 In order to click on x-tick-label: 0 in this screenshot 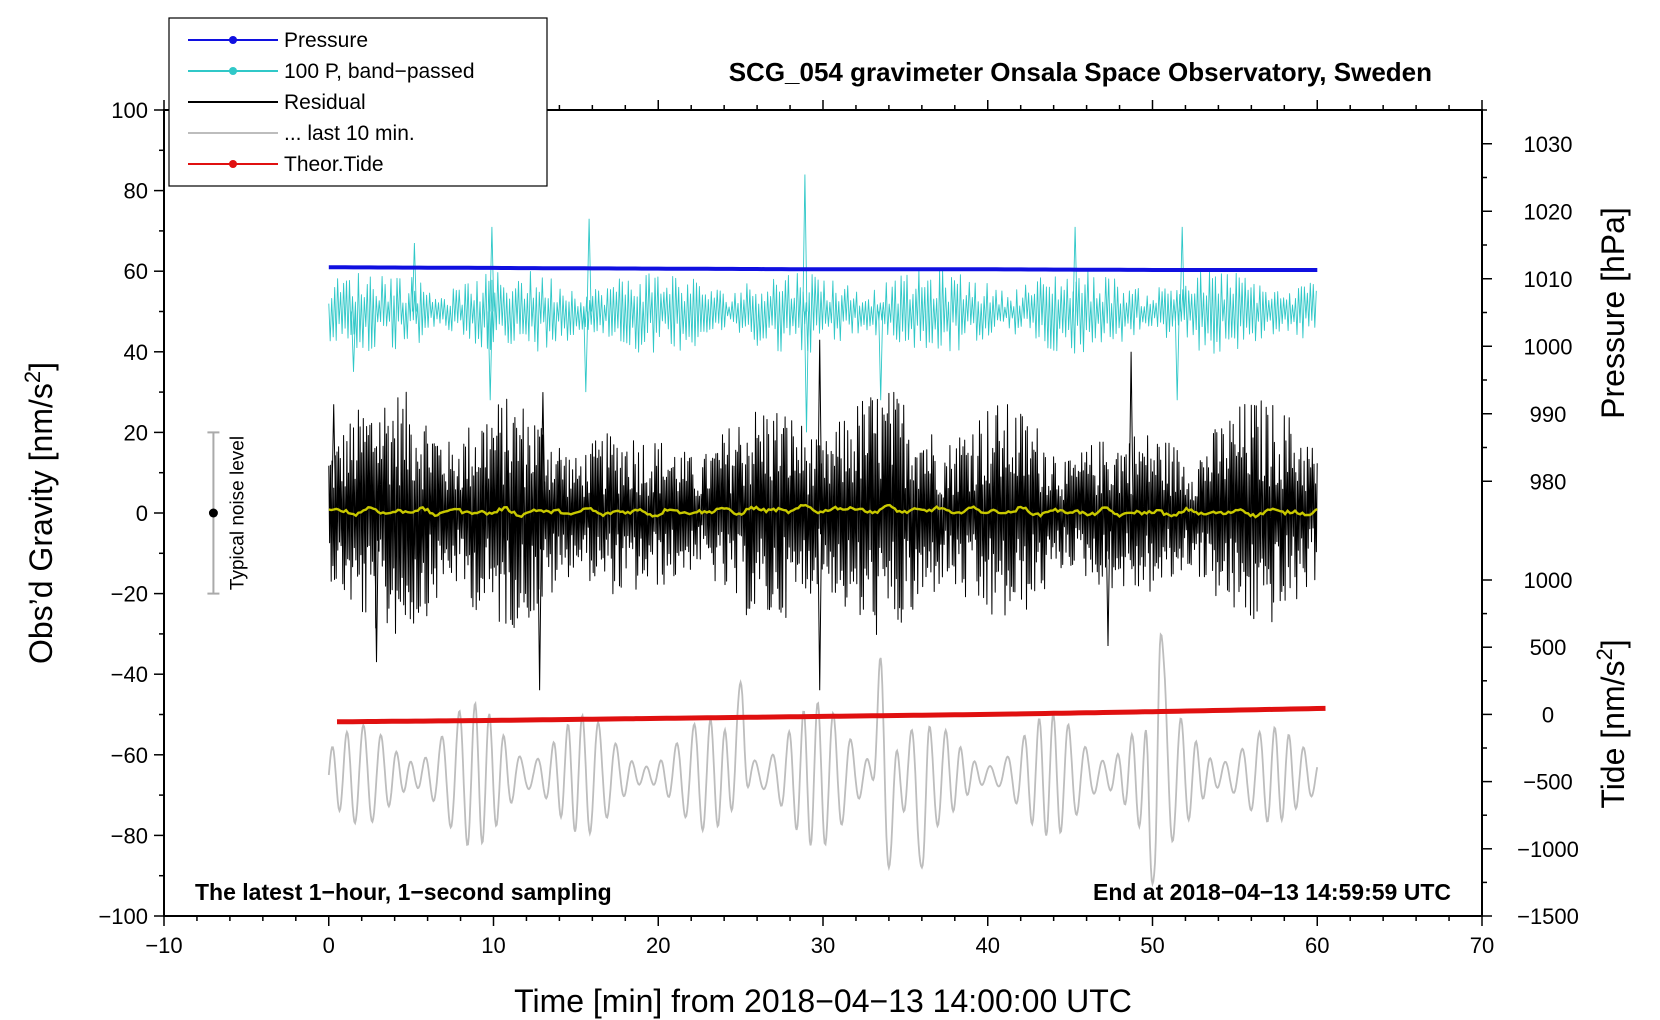, I will do `click(329, 945)`.